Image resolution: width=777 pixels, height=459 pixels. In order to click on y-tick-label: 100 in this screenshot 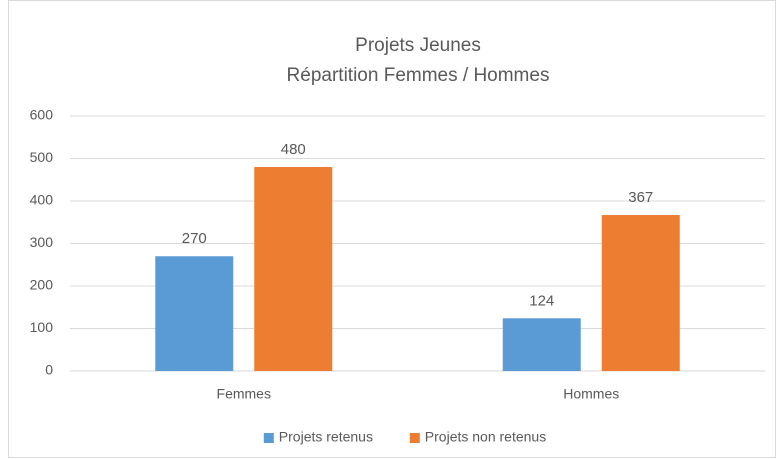, I will do `click(42, 327)`.